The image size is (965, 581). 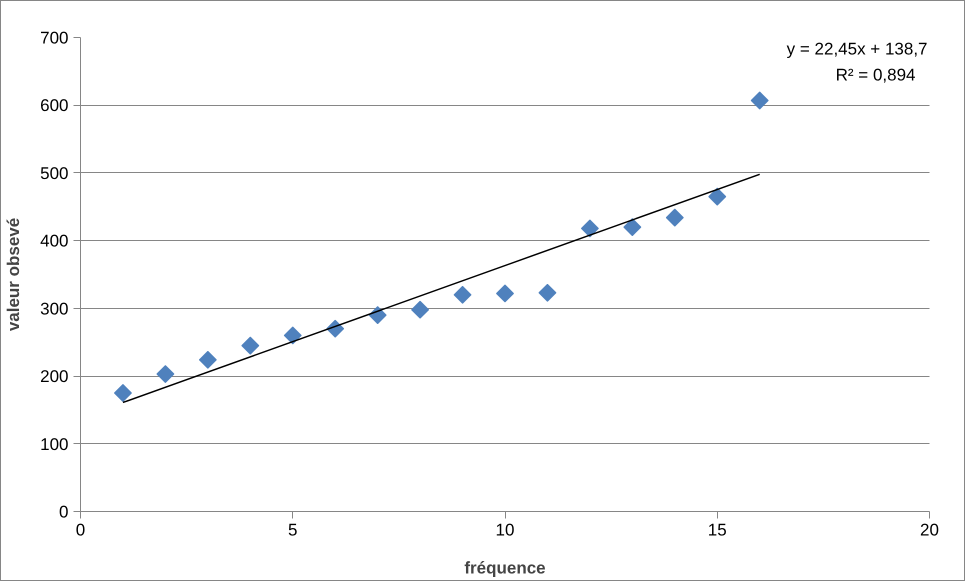 What do you see at coordinates (54, 376) in the screenshot?
I see `y-tick-label: 200` at bounding box center [54, 376].